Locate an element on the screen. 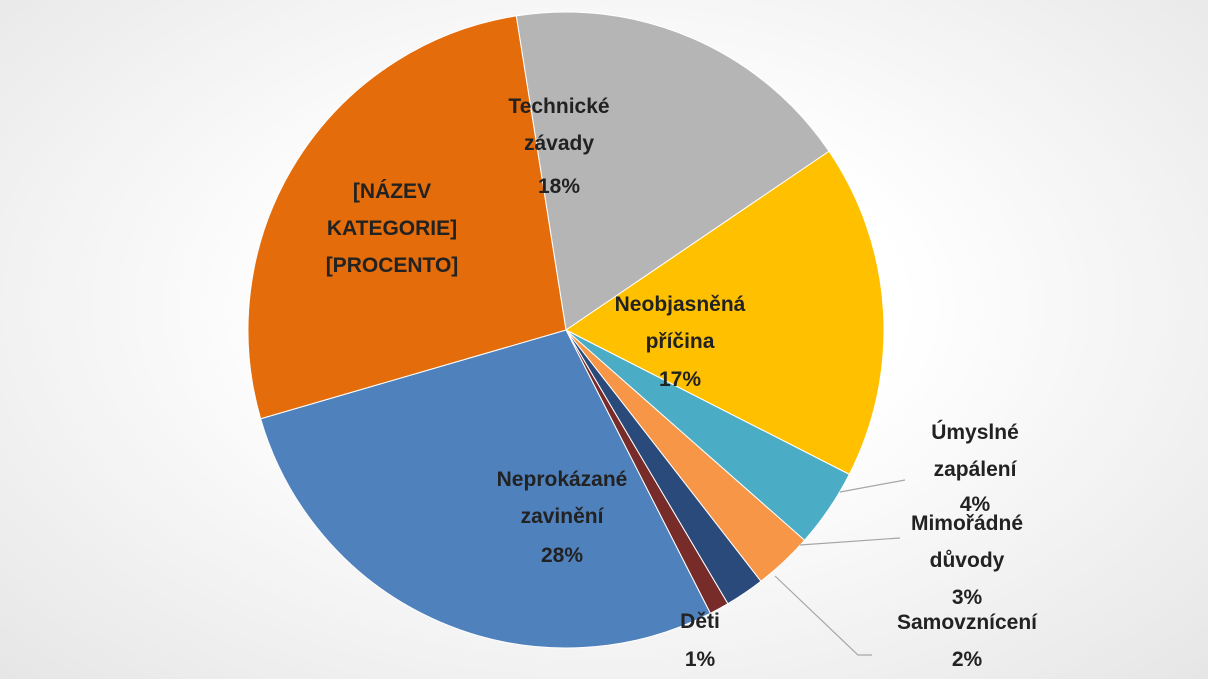  slice-category-label: Samovznícení is located at coordinates (967, 622).